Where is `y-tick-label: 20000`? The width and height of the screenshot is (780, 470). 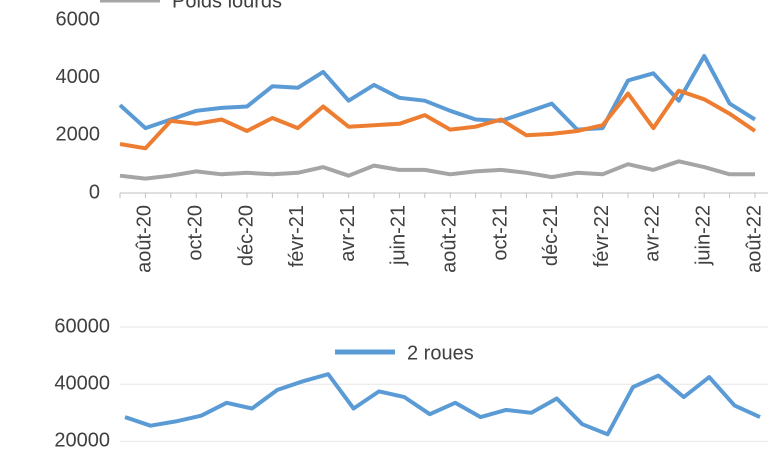 y-tick-label: 20000 is located at coordinates (82, 441).